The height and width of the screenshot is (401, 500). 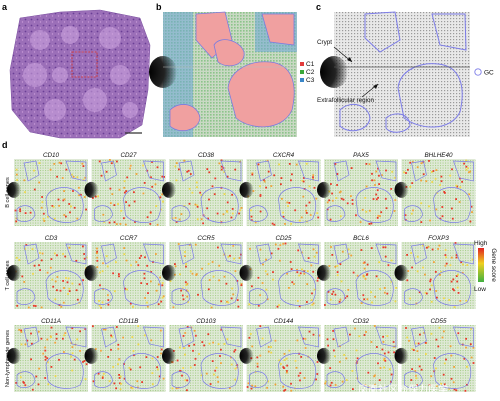 I want to click on gene-score-scale: High Low Gene score, so click(x=485, y=266).